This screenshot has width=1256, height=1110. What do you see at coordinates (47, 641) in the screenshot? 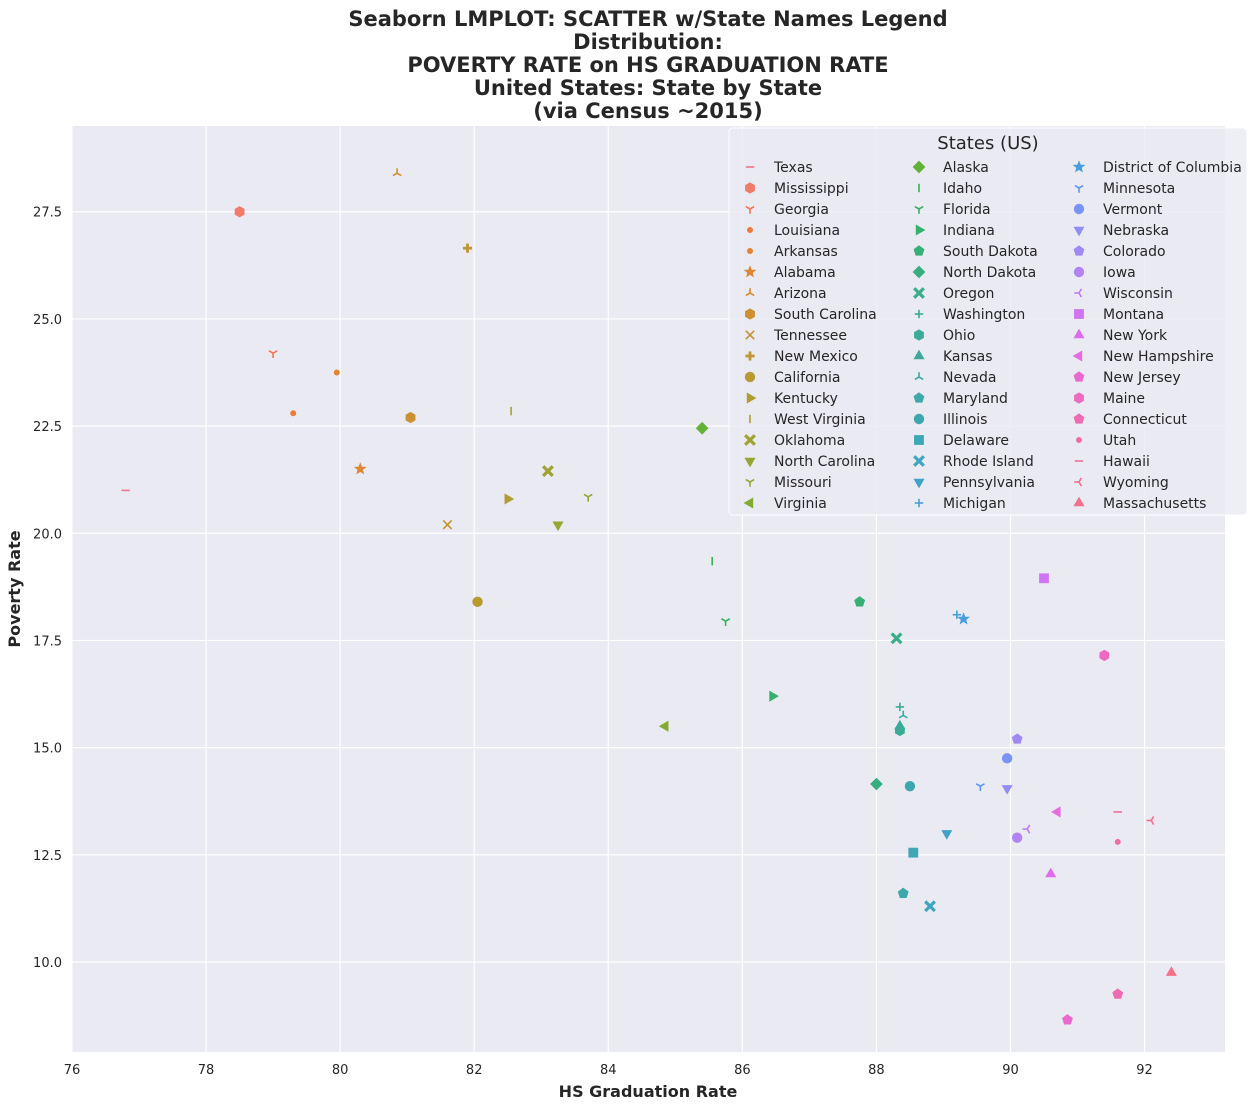
I see `y-tick-label: 17.5` at bounding box center [47, 641].